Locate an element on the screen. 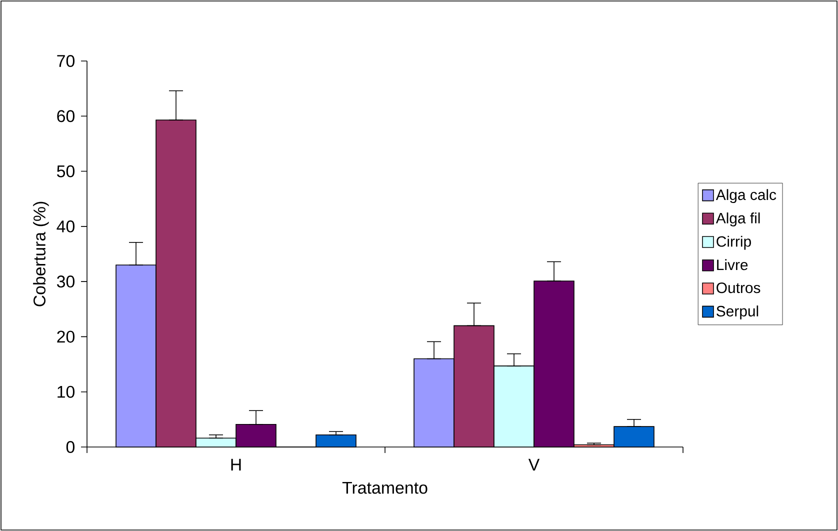 The width and height of the screenshot is (838, 531). legend-label: Serpul is located at coordinates (737, 312).